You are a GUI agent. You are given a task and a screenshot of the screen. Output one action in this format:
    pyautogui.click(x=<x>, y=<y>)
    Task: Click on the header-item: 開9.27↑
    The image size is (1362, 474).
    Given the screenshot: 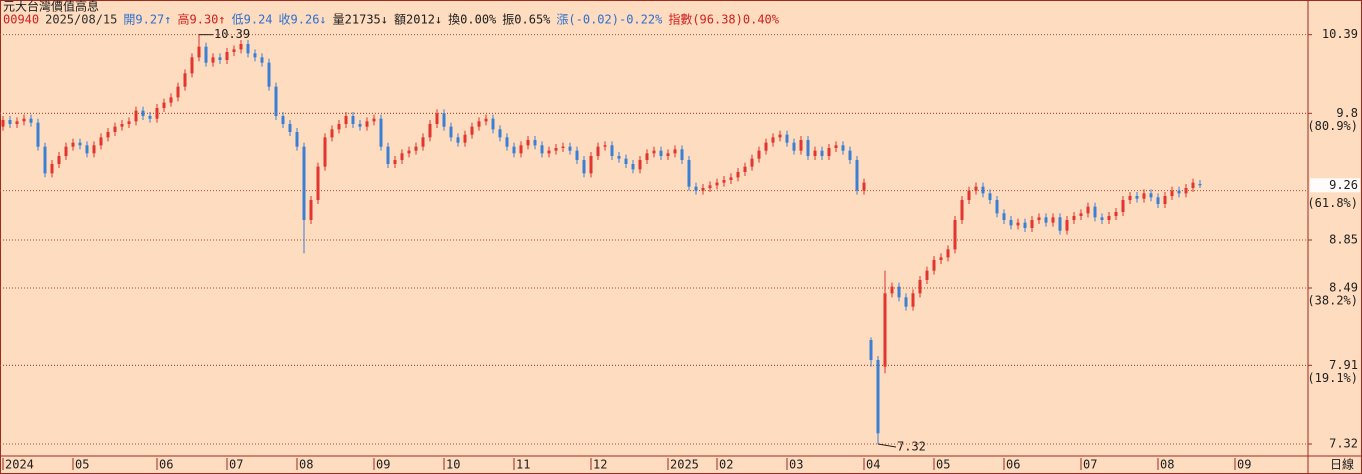 What is the action you would take?
    pyautogui.click(x=147, y=20)
    